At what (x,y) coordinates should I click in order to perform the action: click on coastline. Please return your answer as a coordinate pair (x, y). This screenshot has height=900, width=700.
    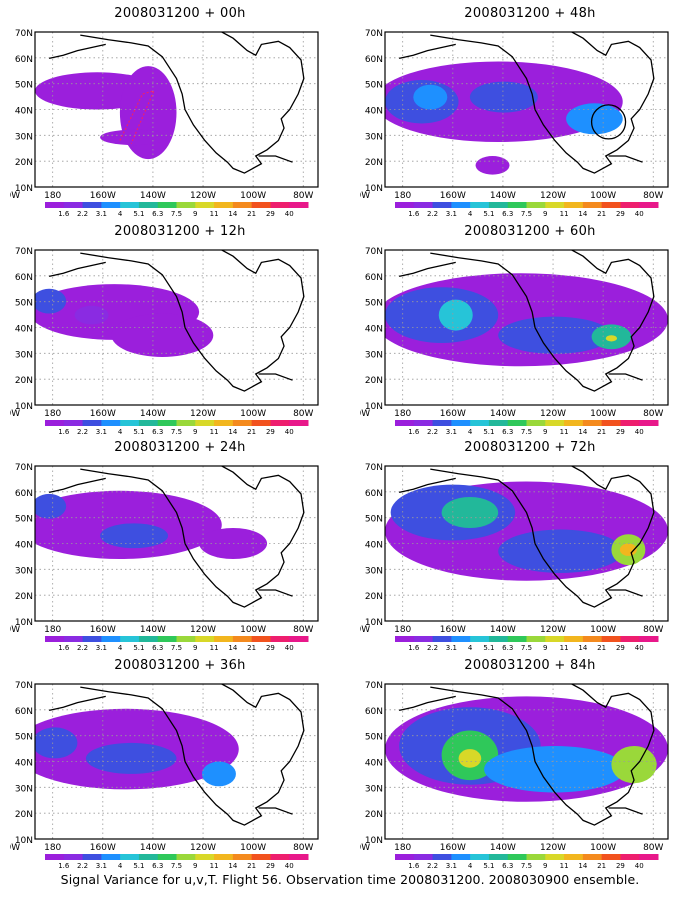
    Looking at the image, I should click on (177, 755).